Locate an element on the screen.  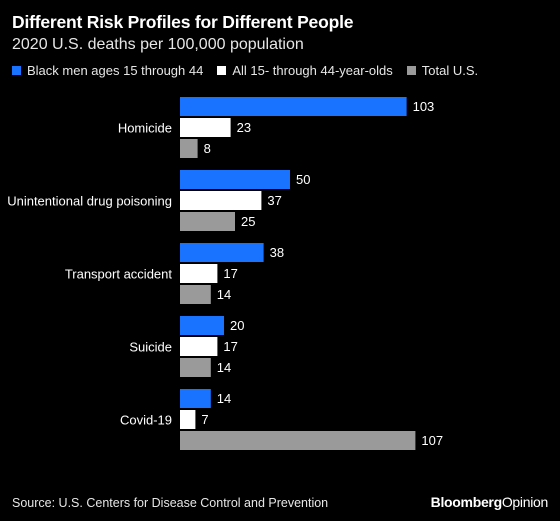
data-label-transport-accident-series-0: 38 is located at coordinates (277, 252).